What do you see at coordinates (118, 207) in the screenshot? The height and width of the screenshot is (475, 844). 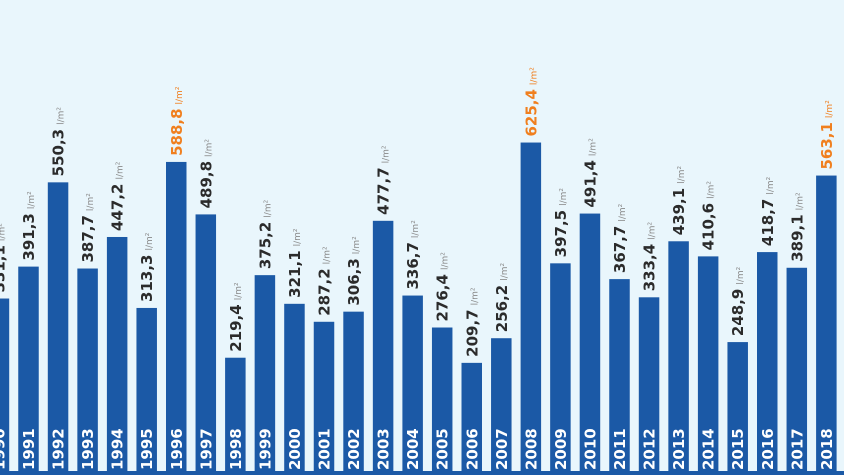 I see `value-text: 447,2` at bounding box center [118, 207].